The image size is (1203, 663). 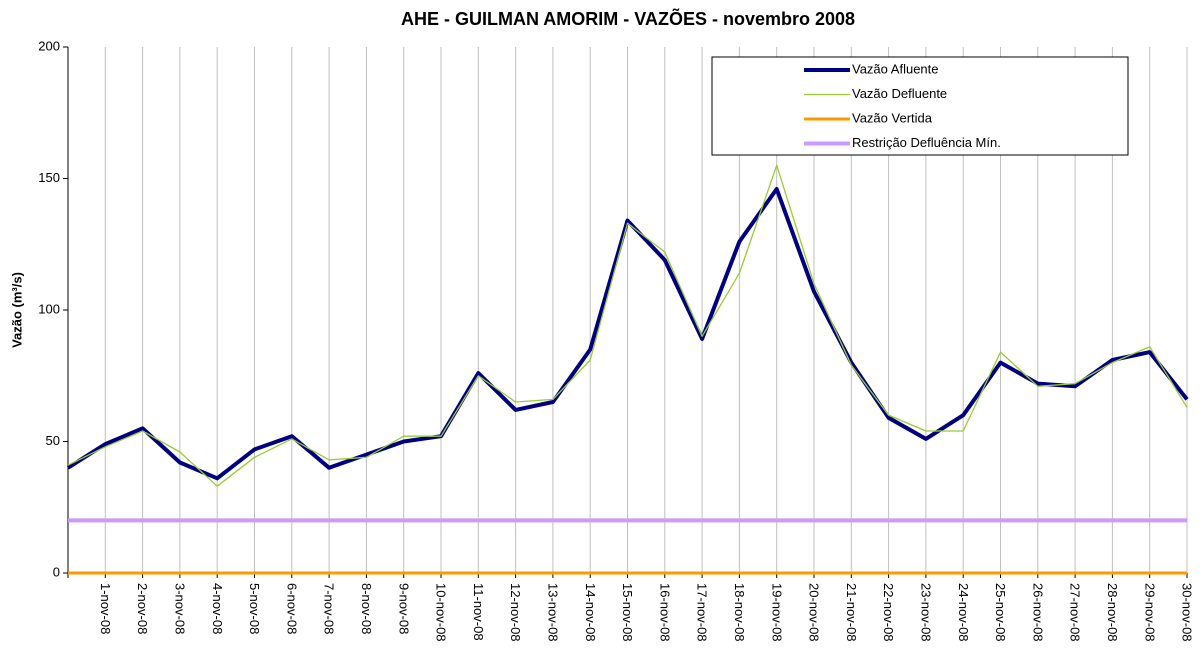 What do you see at coordinates (478, 612) in the screenshot?
I see `x-tick-label: 11-nov-08` at bounding box center [478, 612].